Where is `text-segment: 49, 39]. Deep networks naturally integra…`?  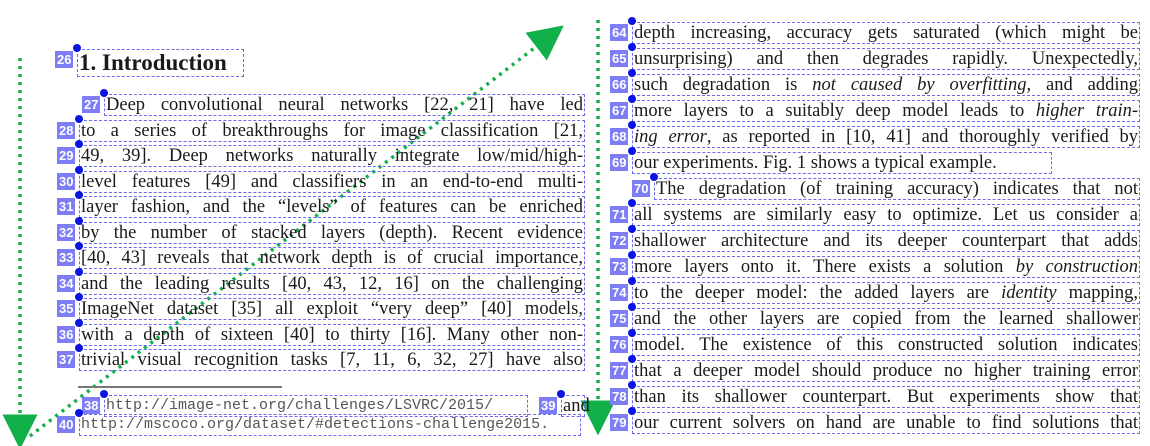 text-segment: 49, 39]. Deep networks naturally integra… is located at coordinates (332, 156).